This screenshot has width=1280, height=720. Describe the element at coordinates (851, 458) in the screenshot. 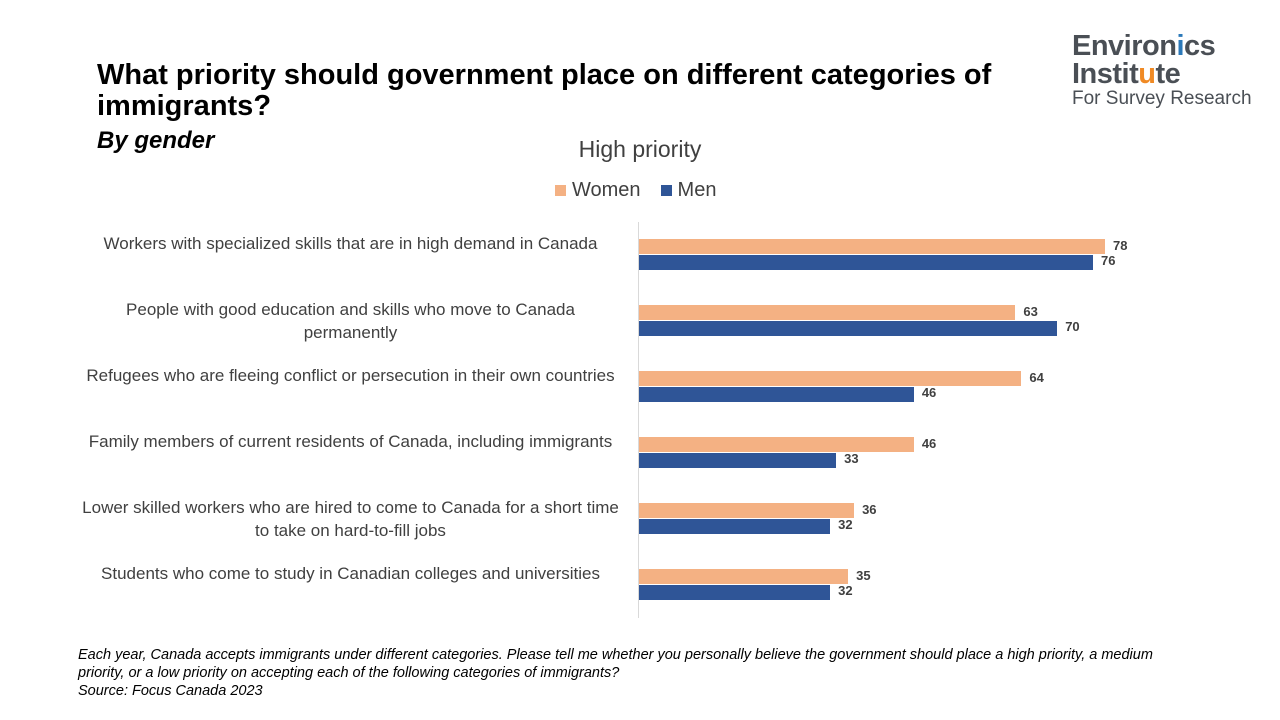

I see `data-label-men: 33` at that location.